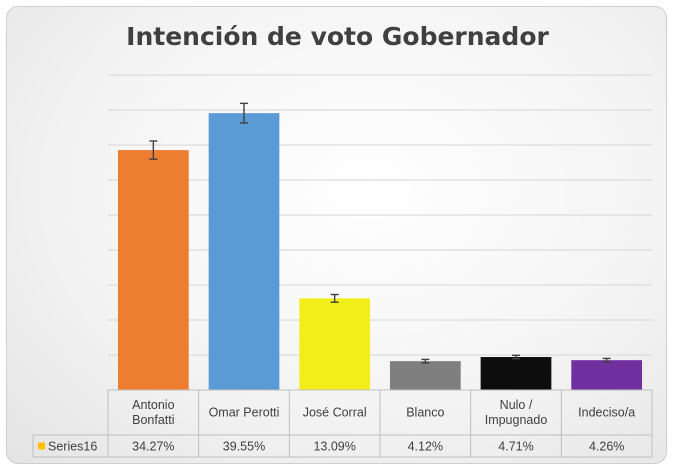  Describe the element at coordinates (515, 447) in the screenshot. I see `value-label: 4.71%` at that location.